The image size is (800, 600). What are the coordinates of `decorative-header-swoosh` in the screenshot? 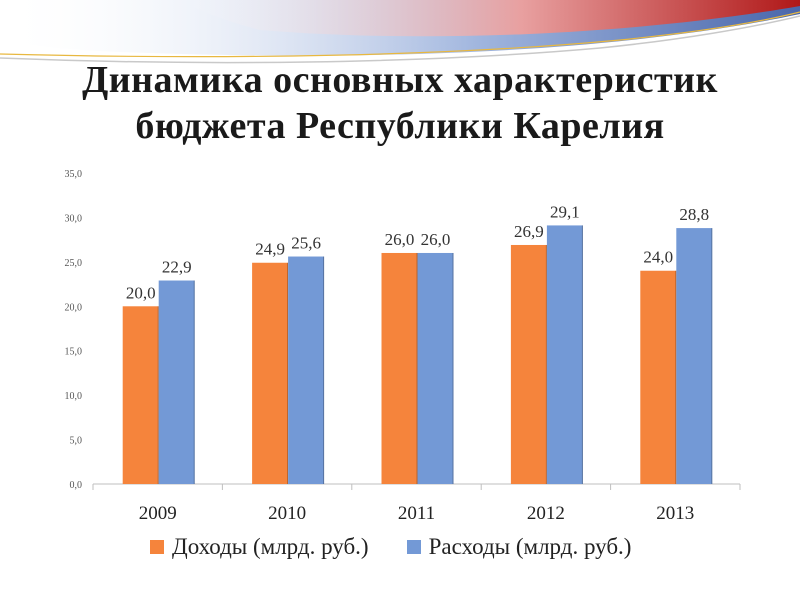 It's located at (400, 32).